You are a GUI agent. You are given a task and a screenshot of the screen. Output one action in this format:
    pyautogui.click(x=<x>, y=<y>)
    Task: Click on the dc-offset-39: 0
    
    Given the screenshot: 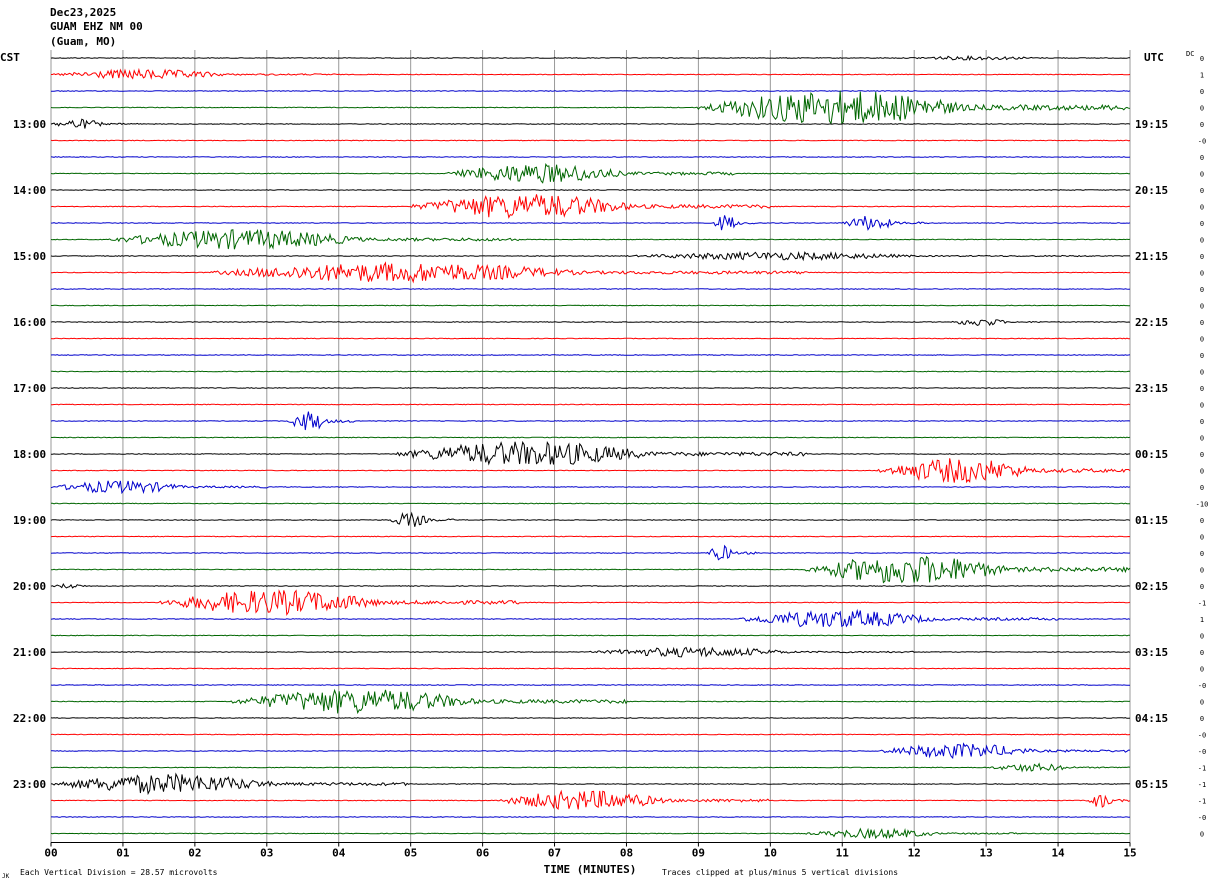 What is the action you would take?
    pyautogui.click(x=1202, y=703)
    